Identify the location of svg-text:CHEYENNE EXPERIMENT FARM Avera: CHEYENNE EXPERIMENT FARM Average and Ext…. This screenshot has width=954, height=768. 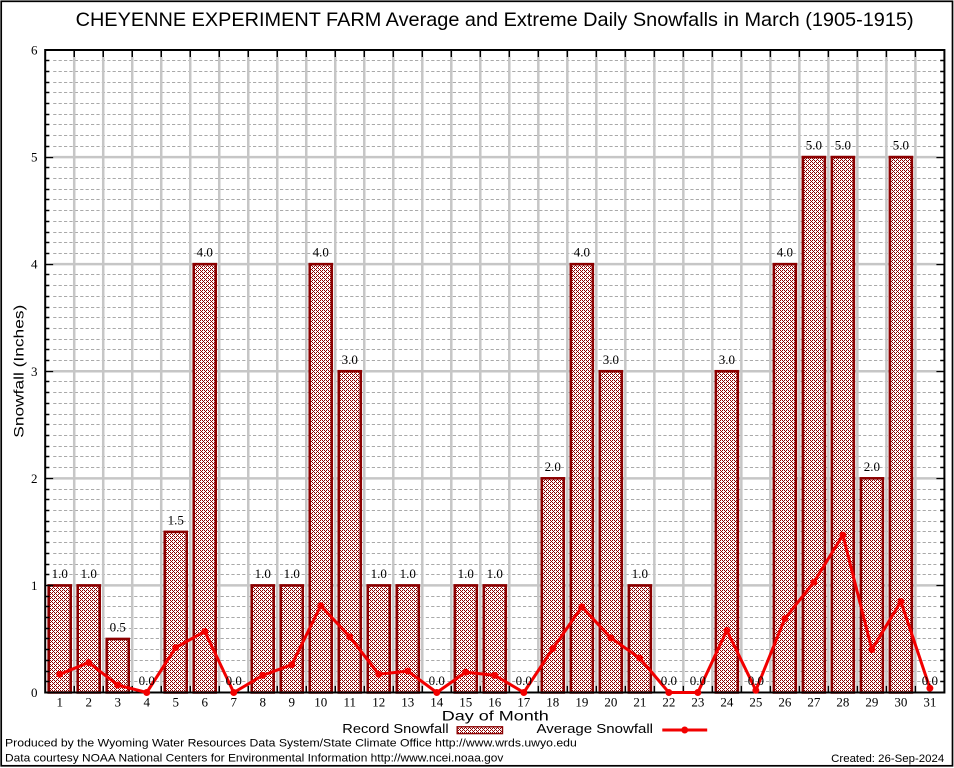
(495, 20).